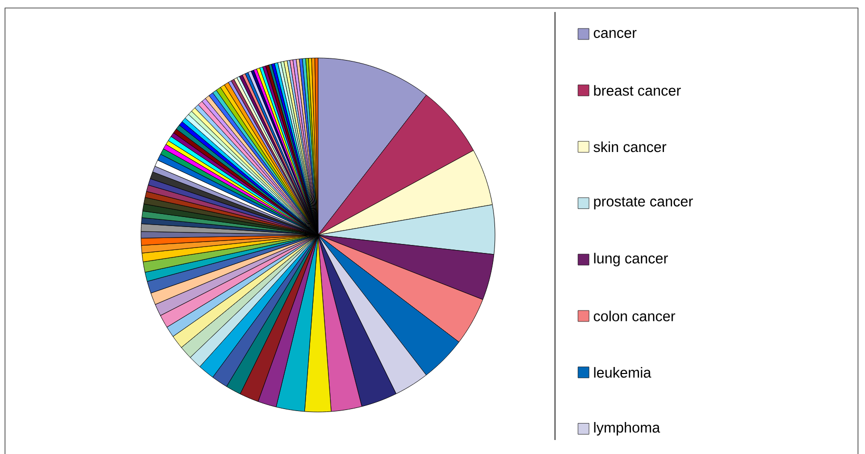 The width and height of the screenshot is (865, 454). I want to click on legend-label: colon cancer, so click(635, 316).